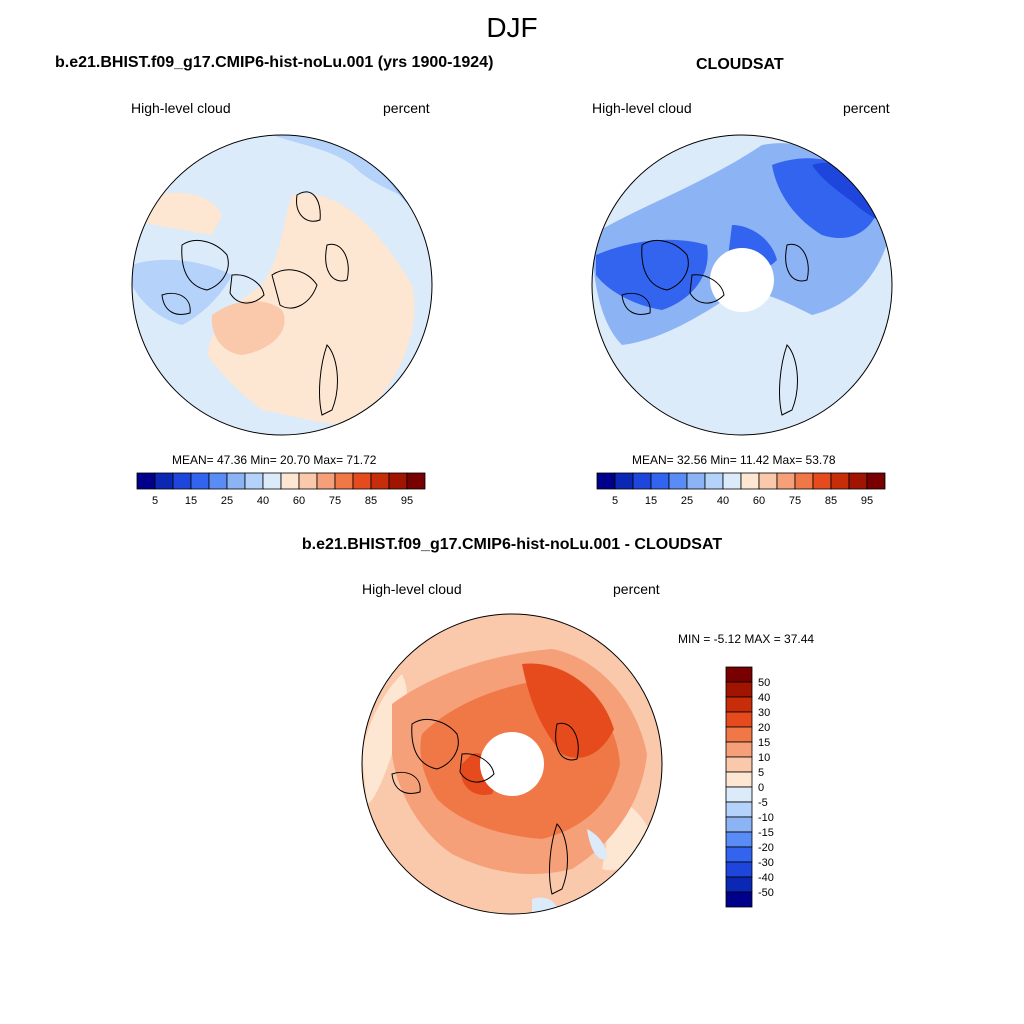 The image size is (1024, 1024). What do you see at coordinates (761, 788) in the screenshot?
I see `diff-colorbar-tick-label: 0` at bounding box center [761, 788].